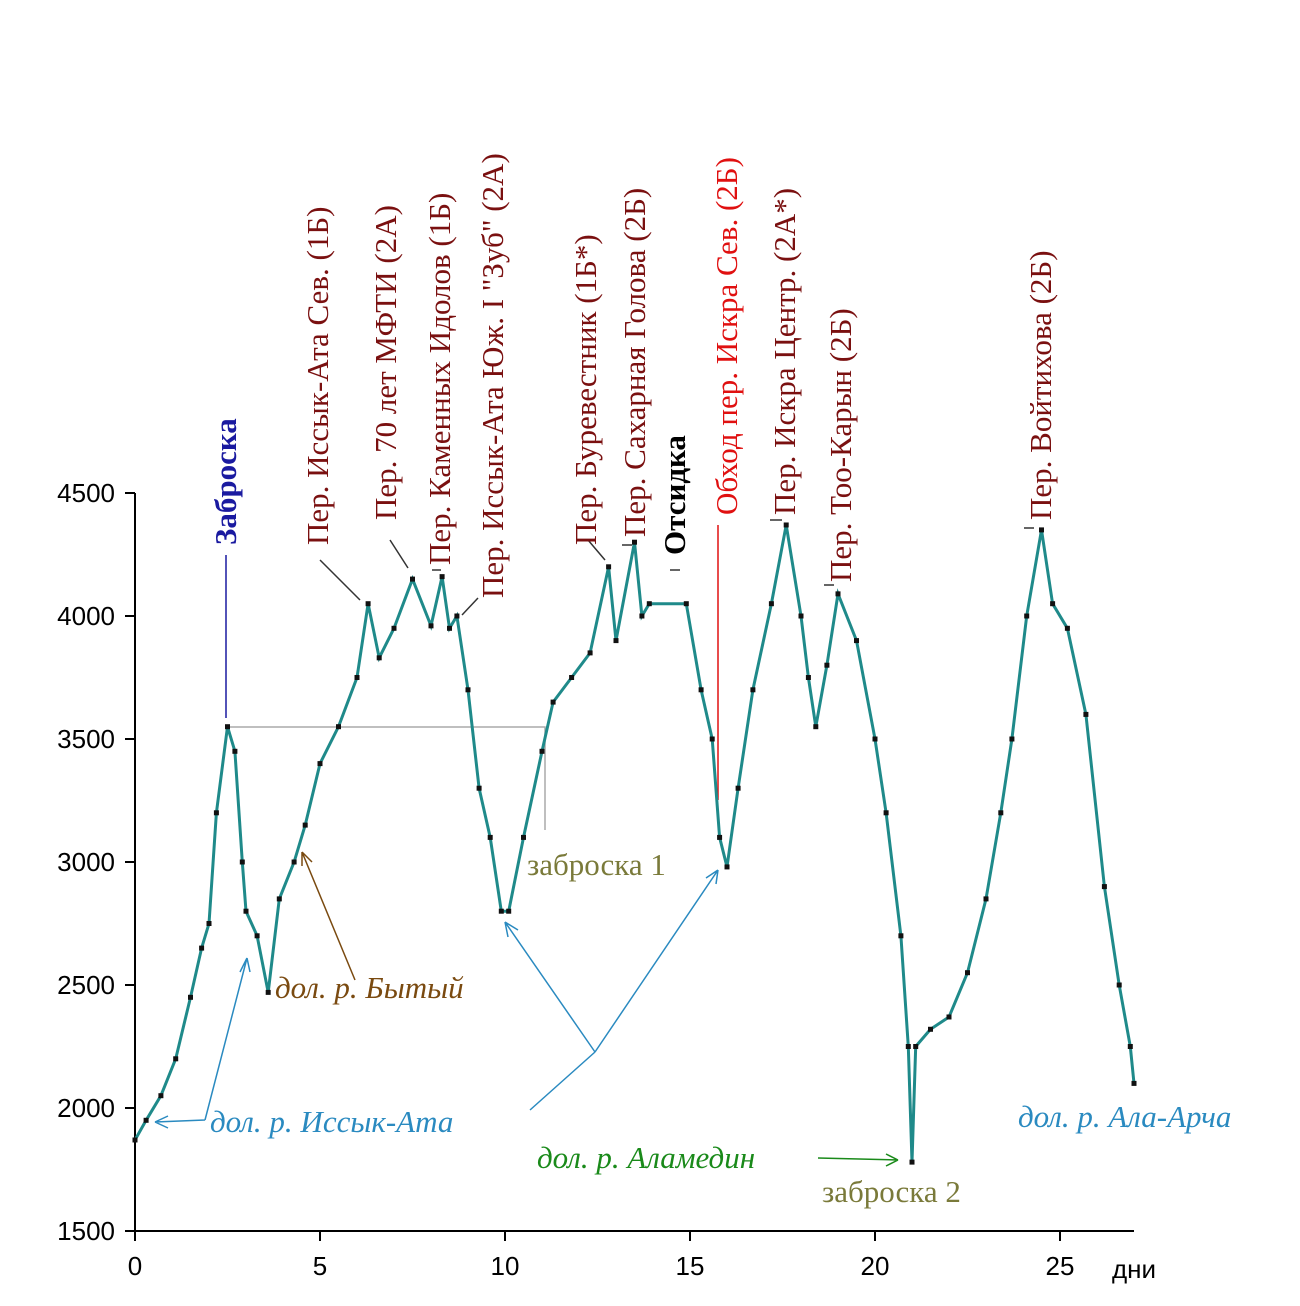 The width and height of the screenshot is (1300, 1306). What do you see at coordinates (86, 985) in the screenshot?
I see `y-tick-label: 2500` at bounding box center [86, 985].